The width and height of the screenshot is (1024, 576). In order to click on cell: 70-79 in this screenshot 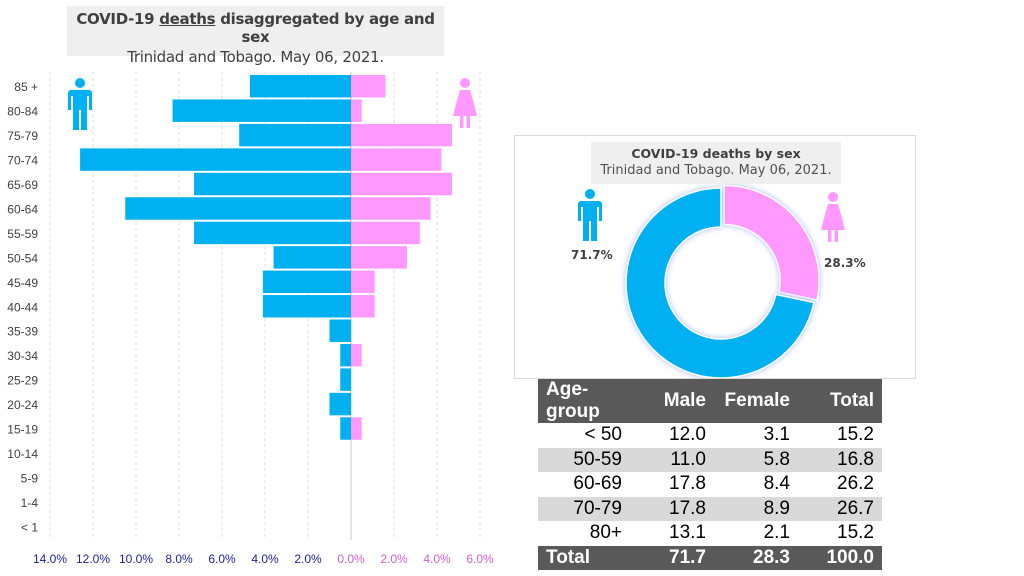, I will do `click(584, 508)`.